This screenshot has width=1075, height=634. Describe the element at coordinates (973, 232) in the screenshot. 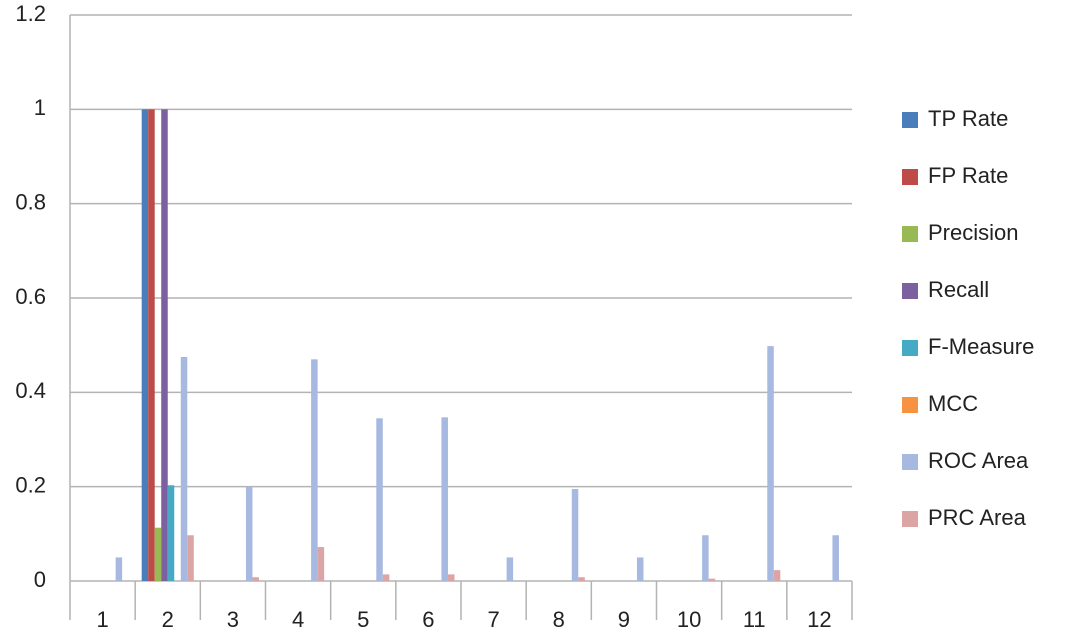

I see `legend-label: Precision` at that location.